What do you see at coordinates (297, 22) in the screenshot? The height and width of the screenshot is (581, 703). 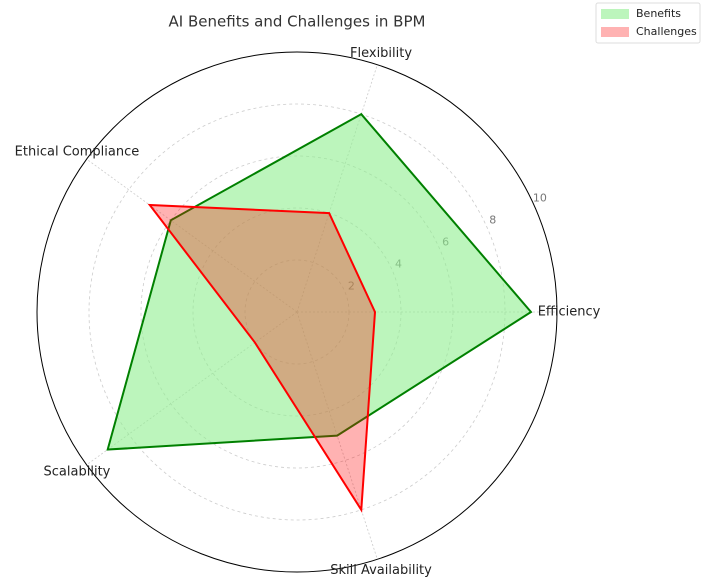 I see `chart-title: AI Benefits and Challenges in BPM` at bounding box center [297, 22].